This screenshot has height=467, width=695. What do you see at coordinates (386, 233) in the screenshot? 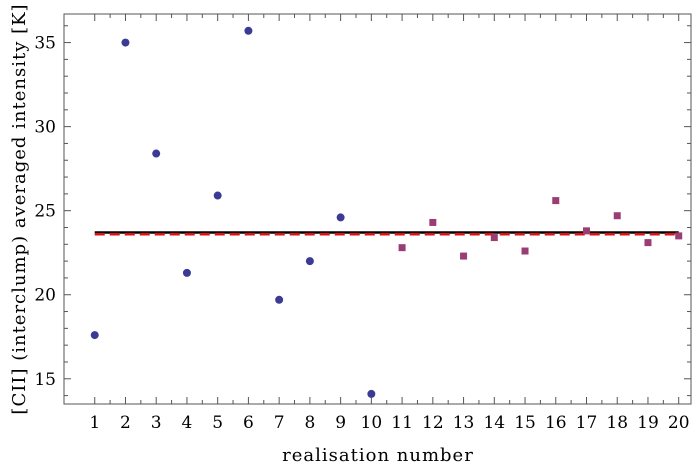
I see `reference-lines` at bounding box center [386, 233].